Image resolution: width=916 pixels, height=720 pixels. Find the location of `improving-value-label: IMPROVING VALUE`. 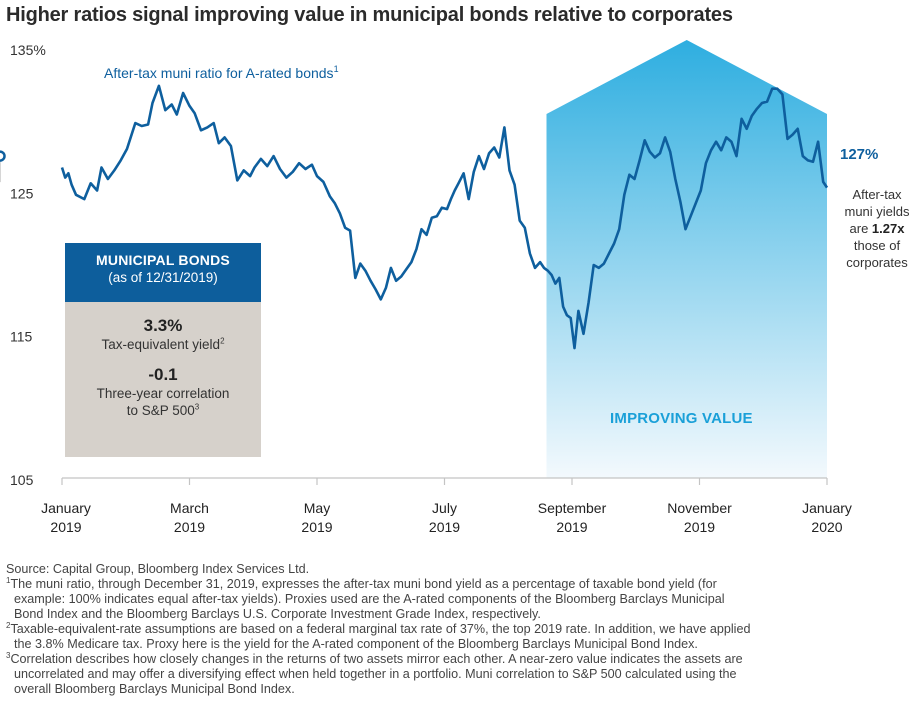

improving-value-label: IMPROVING VALUE is located at coordinates (681, 418).